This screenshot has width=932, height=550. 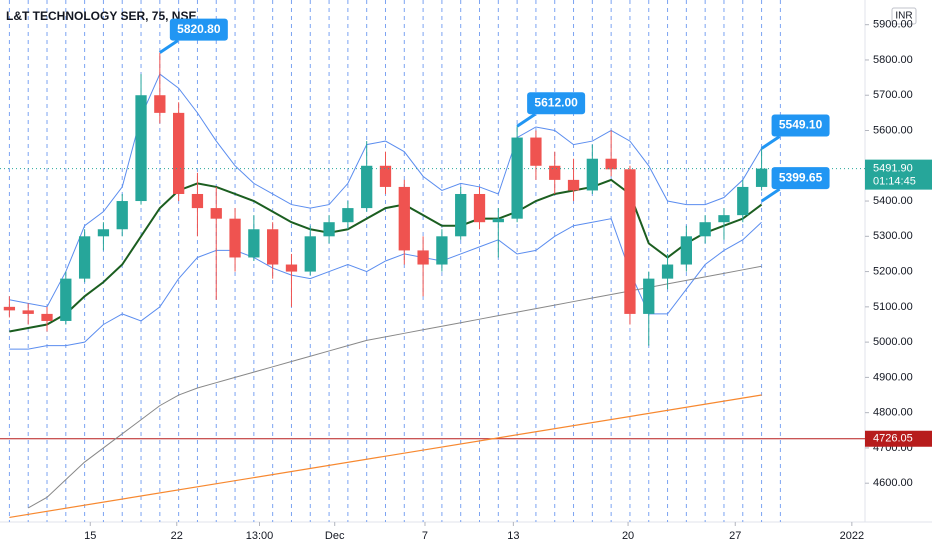 I want to click on y-tick-label: 5900.00, so click(x=893, y=25).